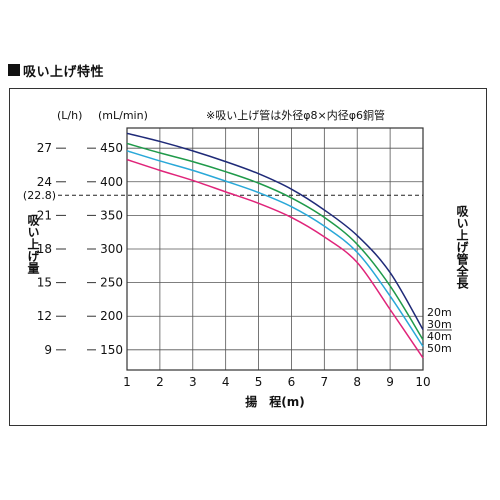 This screenshot has width=500, height=500. I want to click on legend-label-20m: 20m, so click(439, 312).